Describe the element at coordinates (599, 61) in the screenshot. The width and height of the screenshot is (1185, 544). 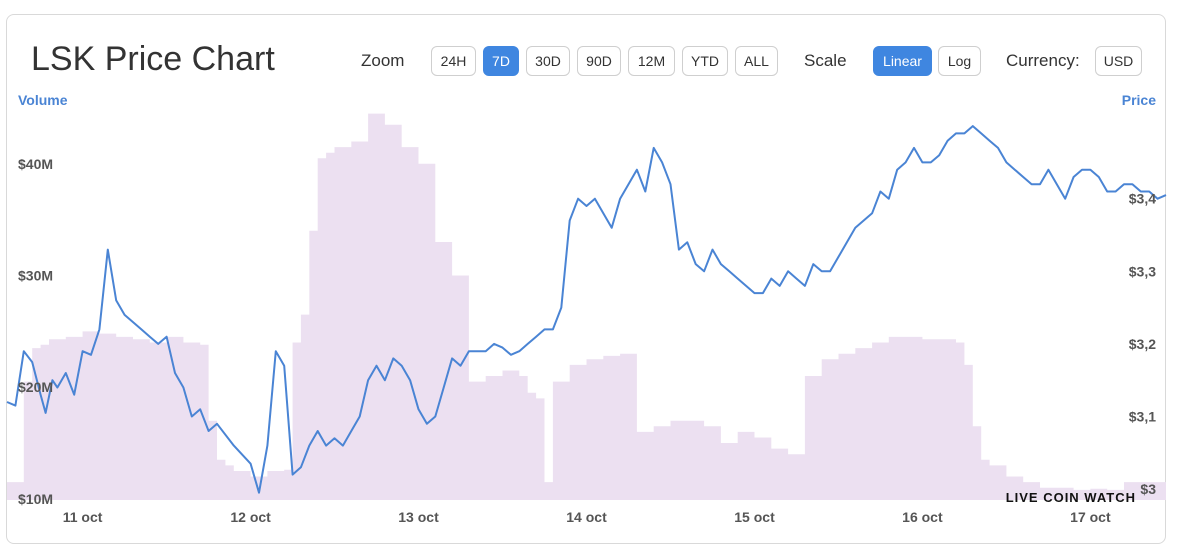
I see `zoom-button-90d: 90D` at that location.